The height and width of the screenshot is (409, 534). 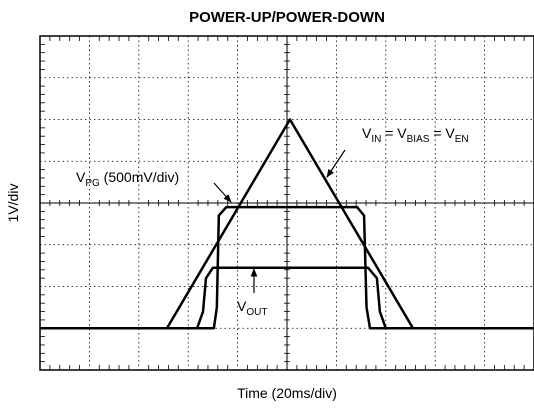 I want to click on subscript: IN, so click(x=376, y=139).